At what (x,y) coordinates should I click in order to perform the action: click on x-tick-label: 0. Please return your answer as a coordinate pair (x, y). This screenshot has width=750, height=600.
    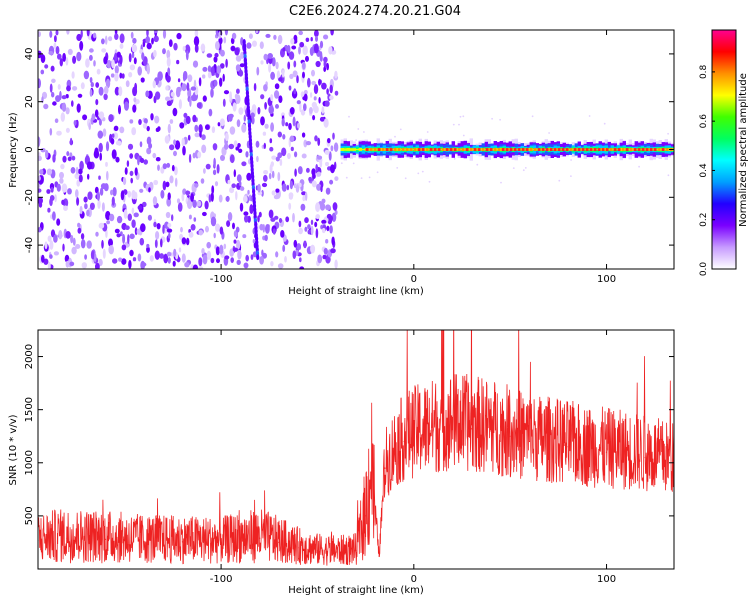
    Looking at the image, I should click on (414, 579).